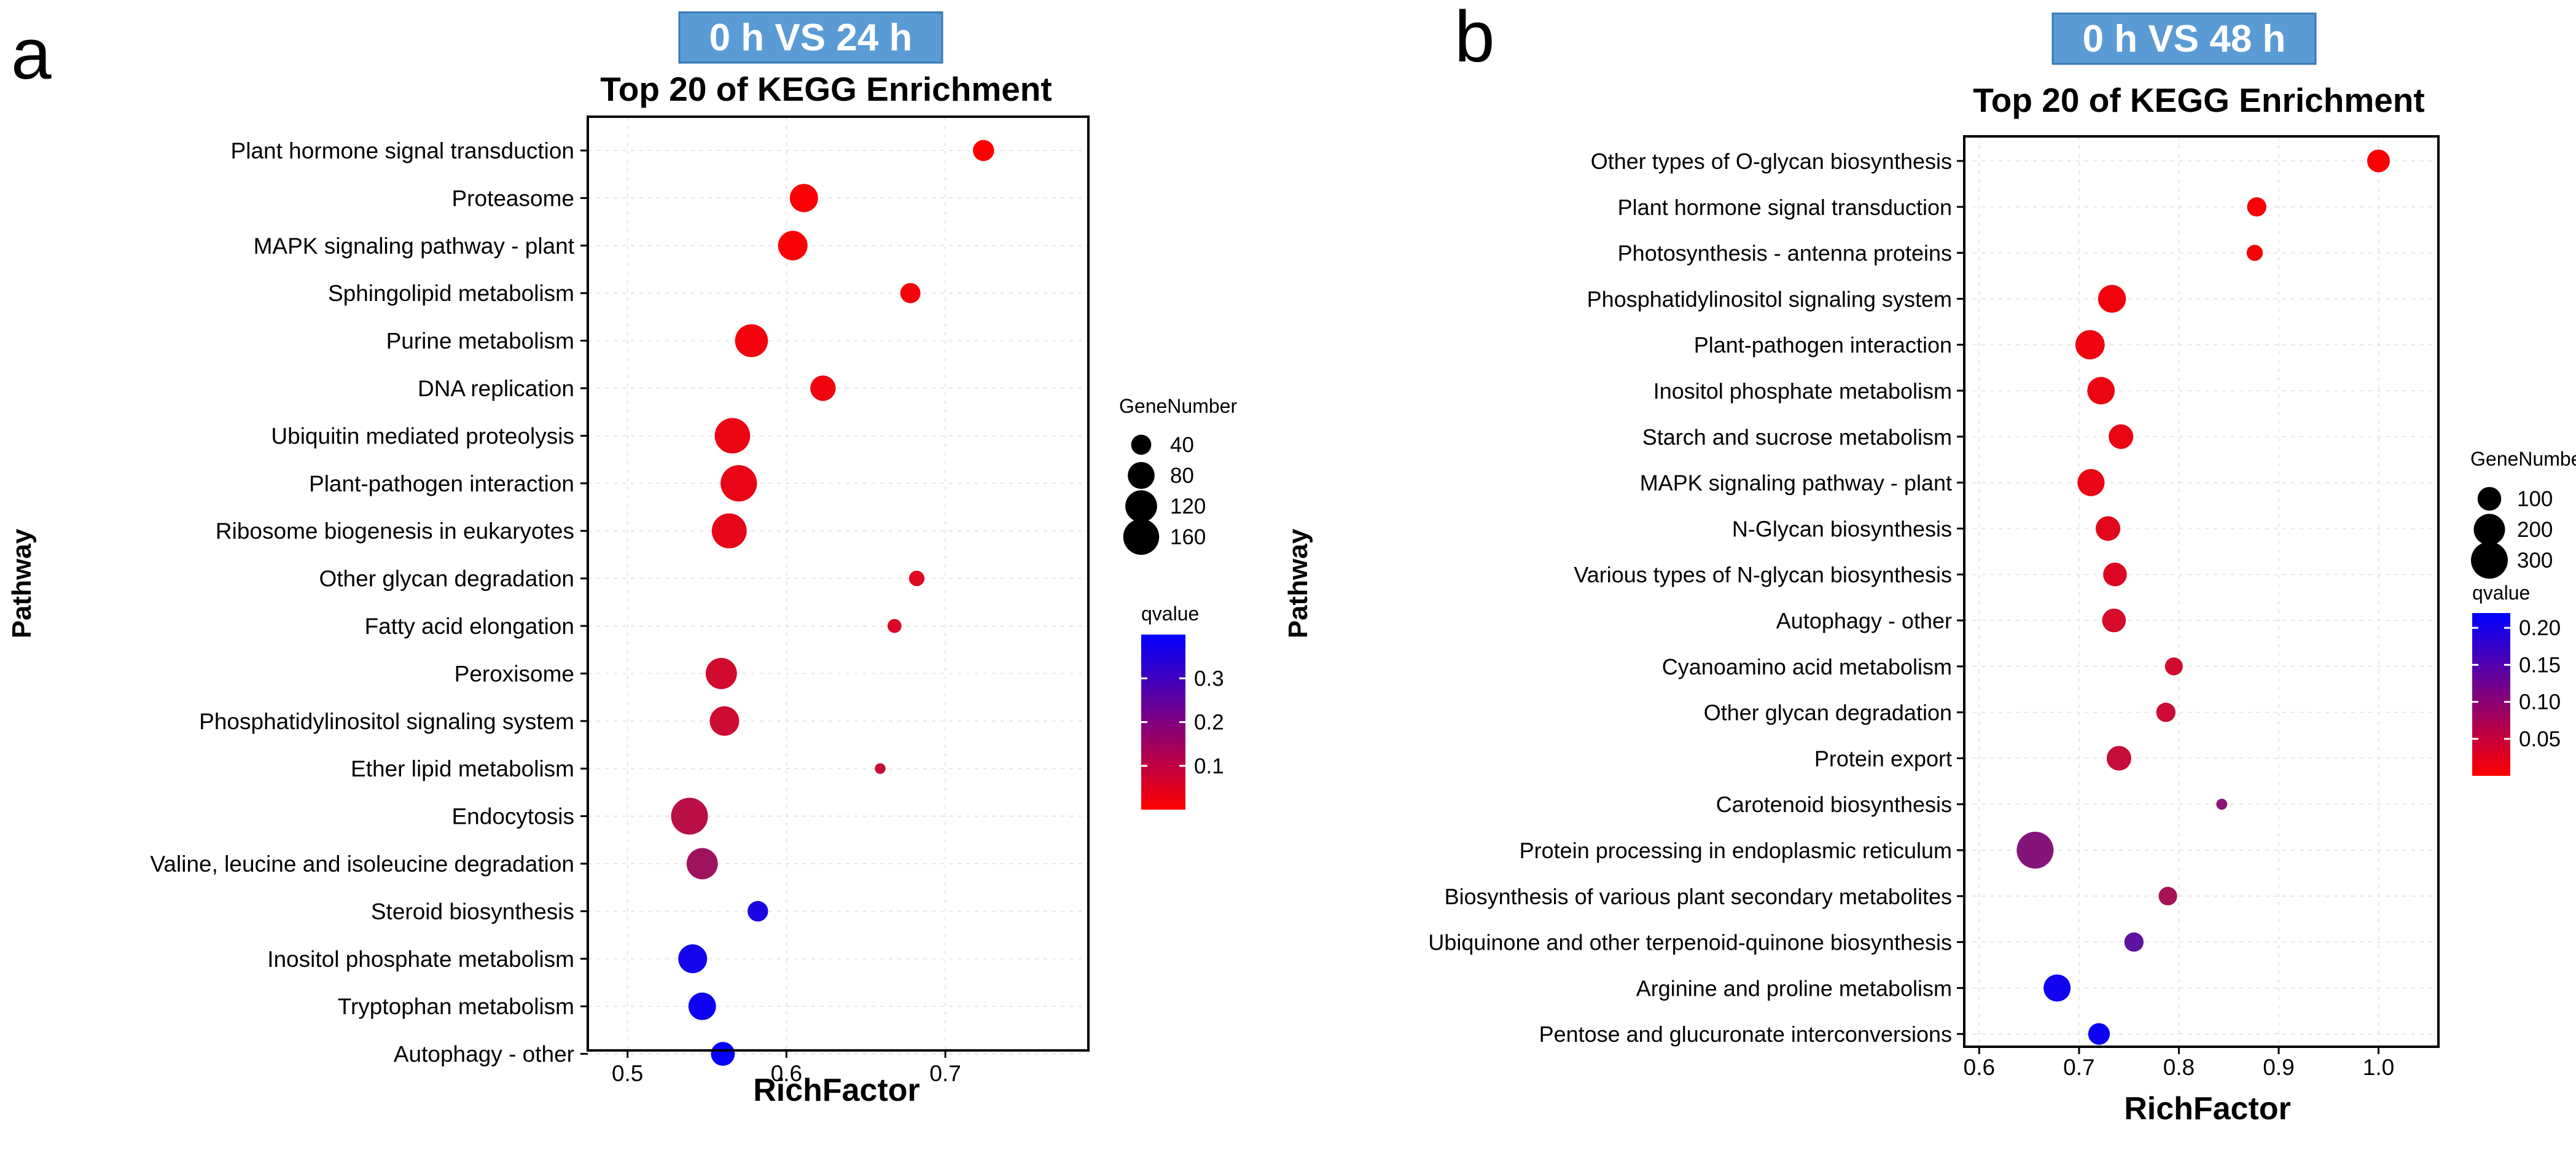 The width and height of the screenshot is (2576, 1161). What do you see at coordinates (1842, 528) in the screenshot?
I see `pathway-label: N-Glycan biosynthesis` at bounding box center [1842, 528].